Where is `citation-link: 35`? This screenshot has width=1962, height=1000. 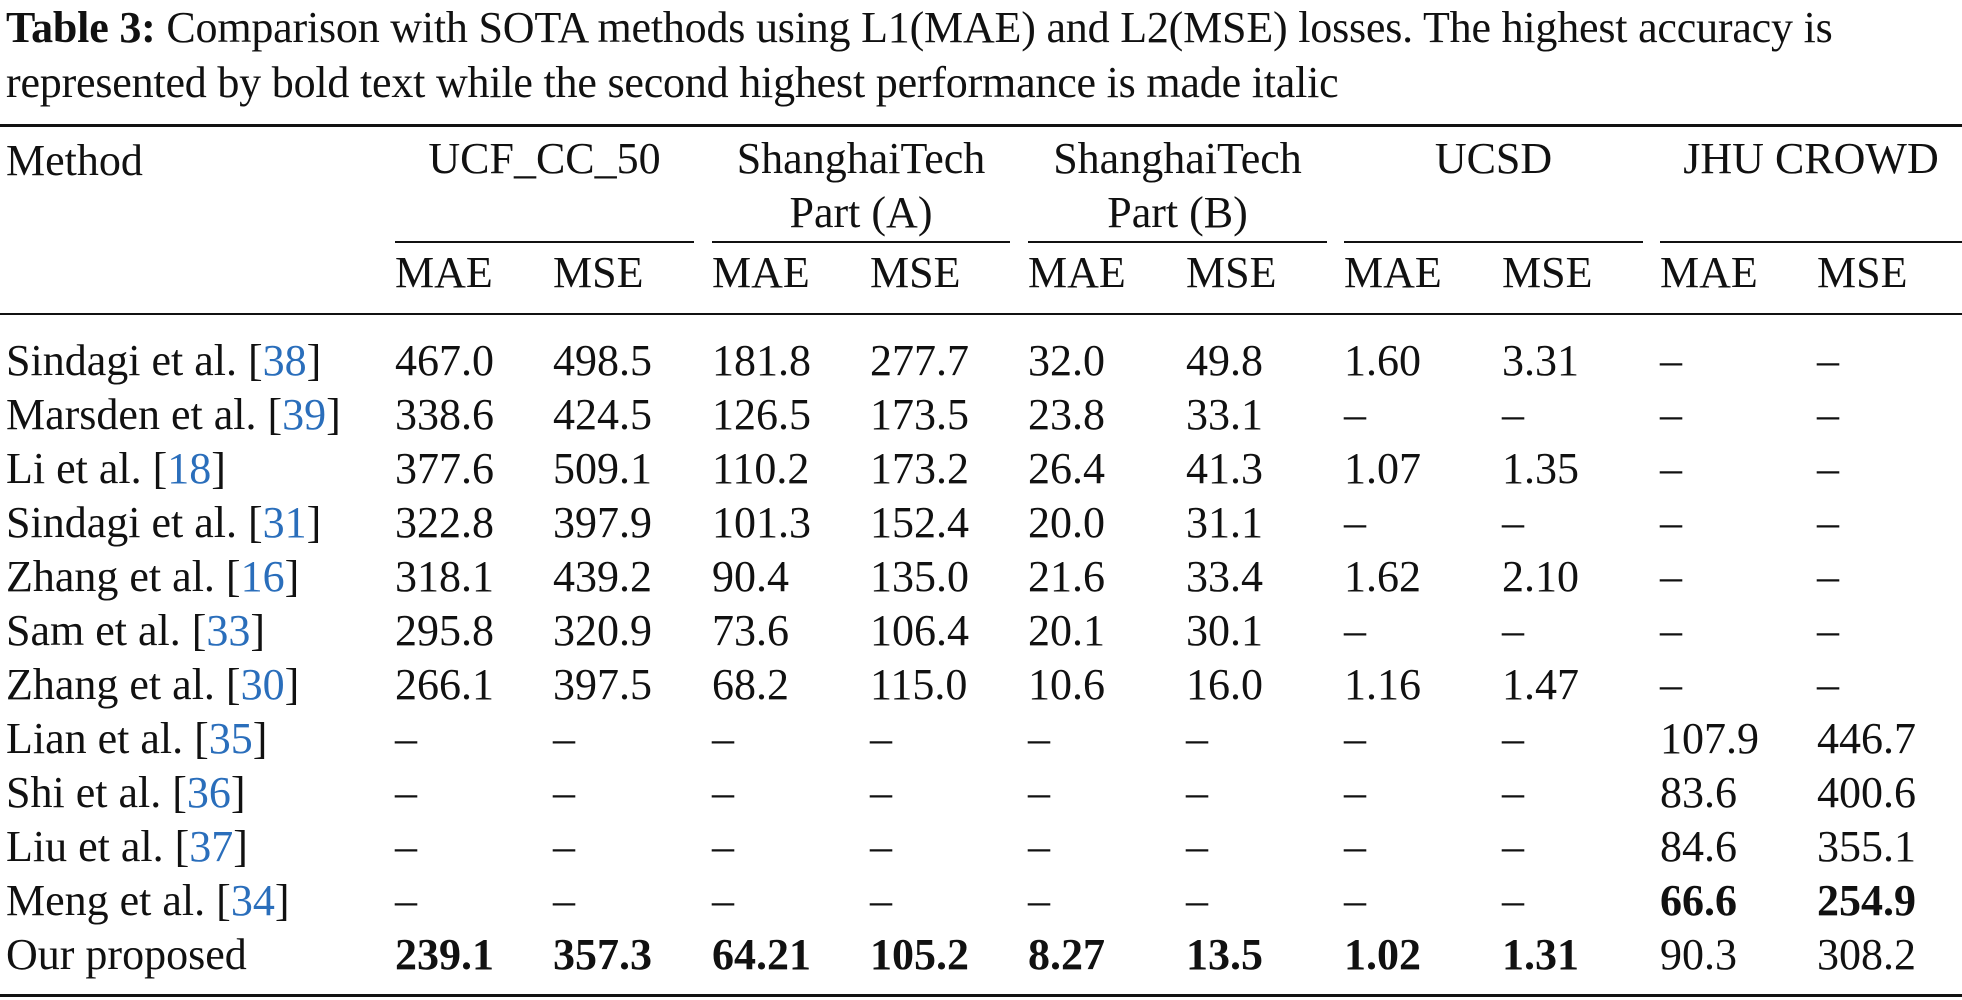 citation-link: 35 is located at coordinates (230, 738).